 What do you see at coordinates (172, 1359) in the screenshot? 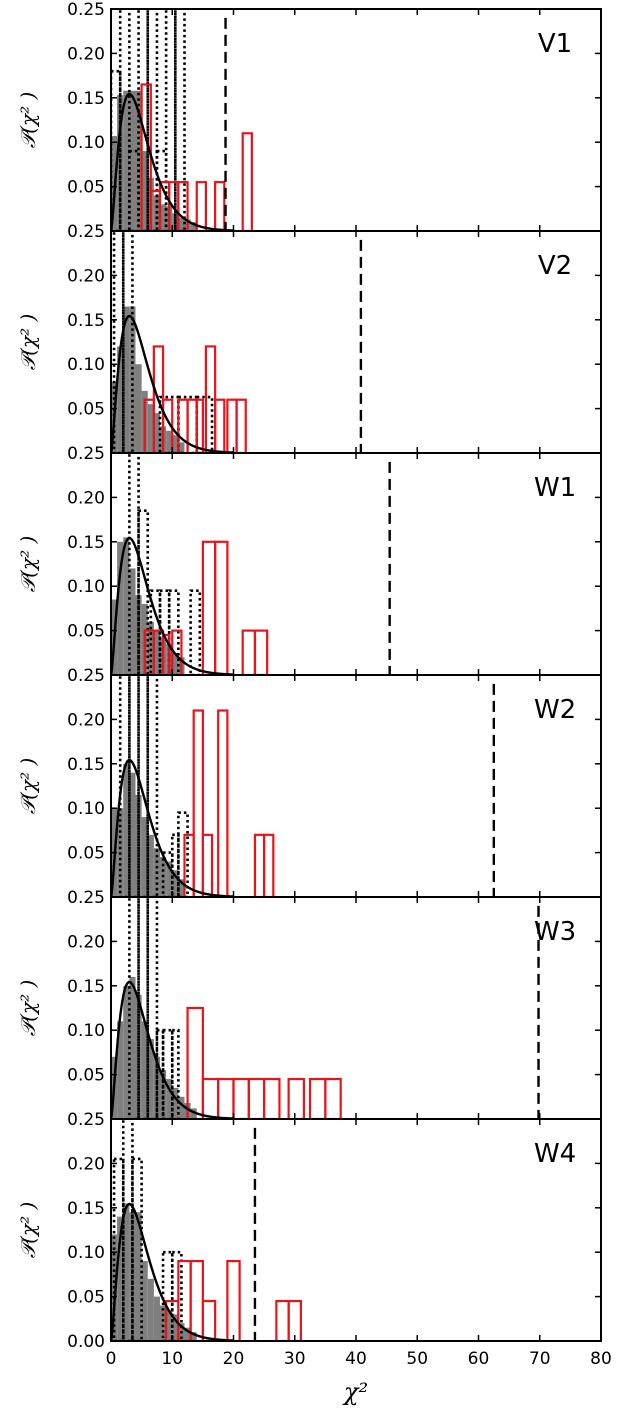
I see `x-tick-label: 10` at bounding box center [172, 1359].